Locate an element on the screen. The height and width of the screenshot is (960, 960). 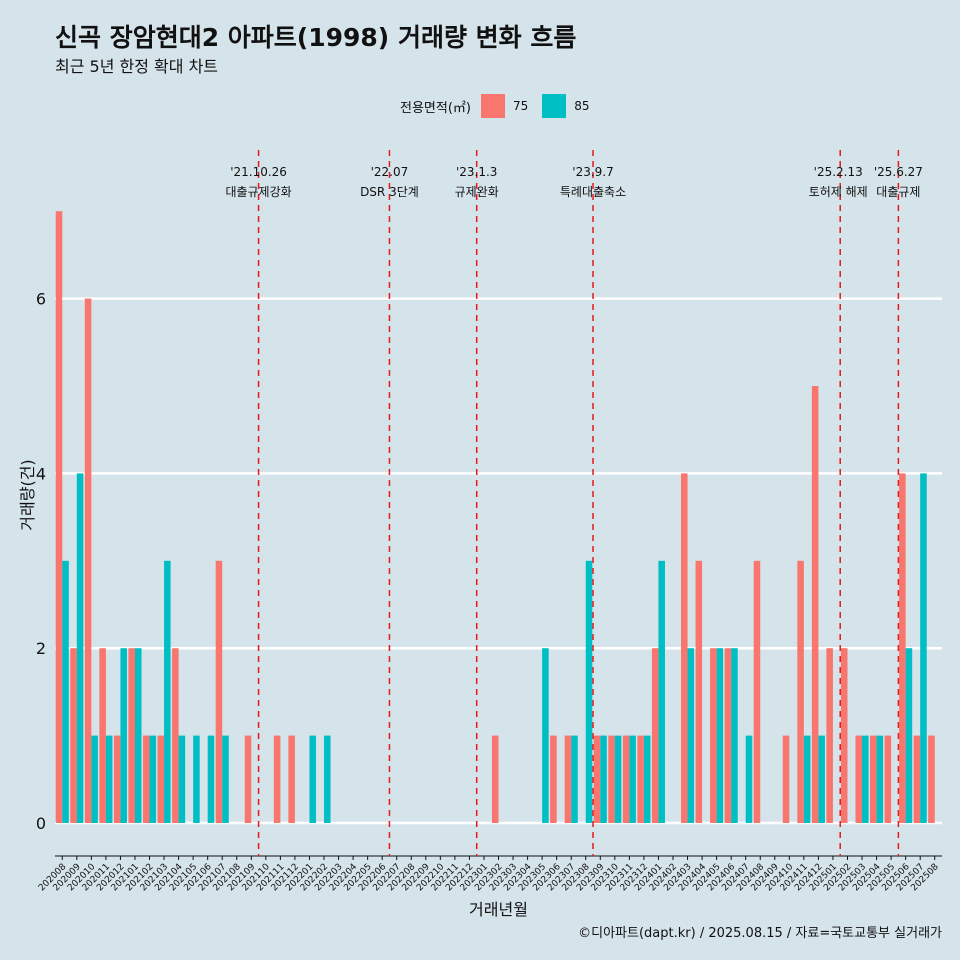
legend-title: 전용면적(㎡) is located at coordinates (435, 108).